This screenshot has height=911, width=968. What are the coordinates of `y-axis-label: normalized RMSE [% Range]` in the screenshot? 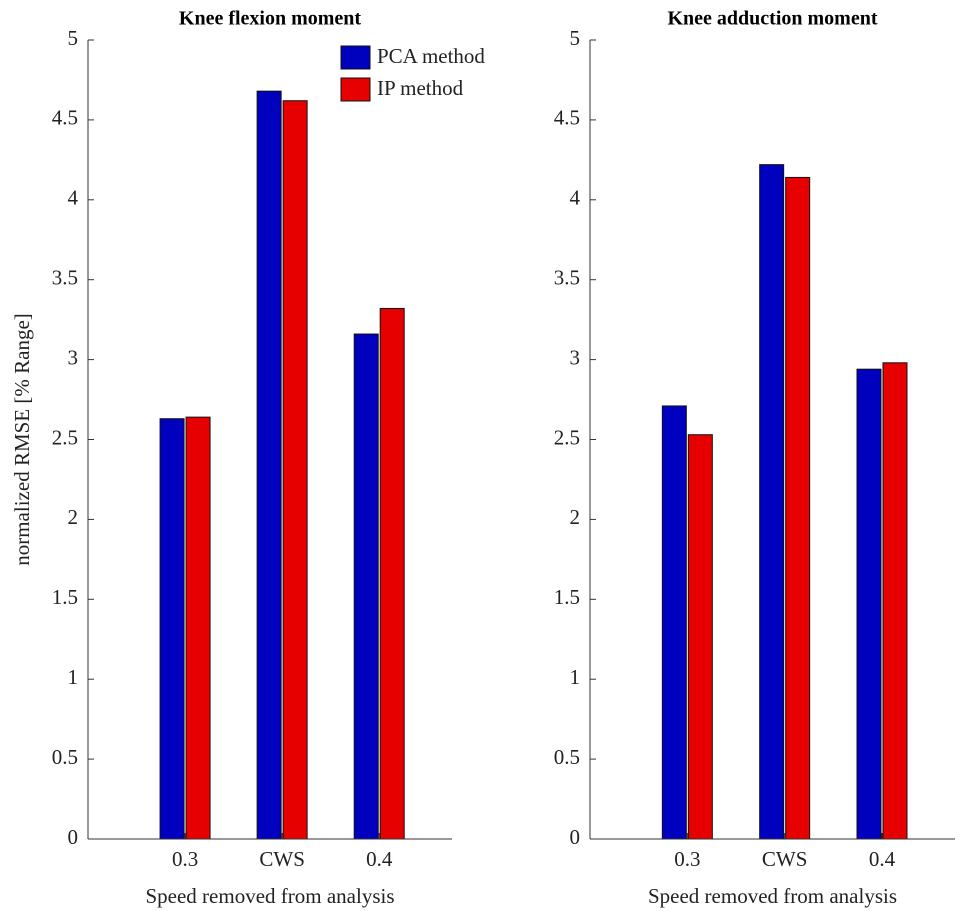 It's located at (22, 439).